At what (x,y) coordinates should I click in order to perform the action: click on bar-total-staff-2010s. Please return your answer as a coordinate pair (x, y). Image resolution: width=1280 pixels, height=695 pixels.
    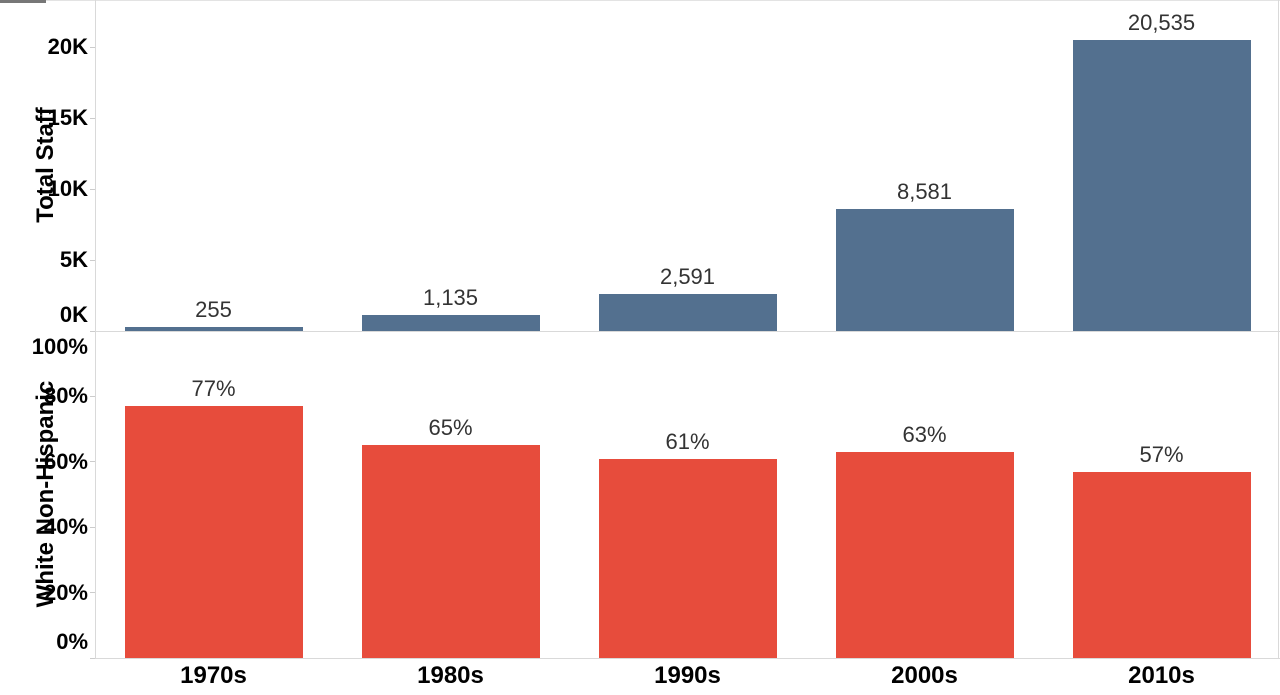
    Looking at the image, I should click on (1161, 185).